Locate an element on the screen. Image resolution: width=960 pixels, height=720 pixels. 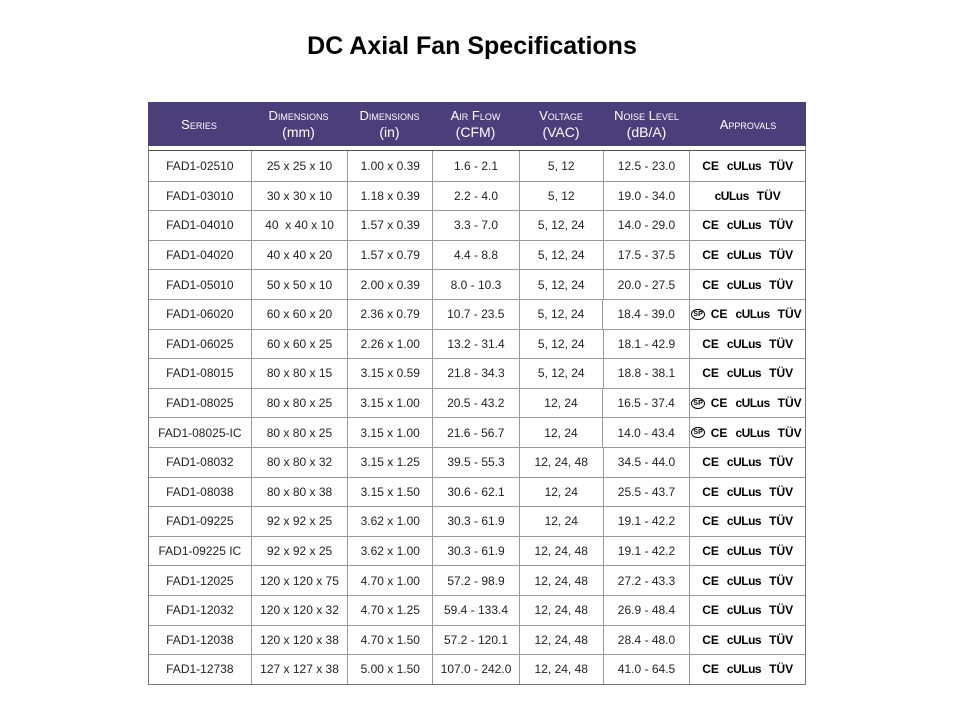
table-cell: 1.00 x 0.39 is located at coordinates (389, 166).